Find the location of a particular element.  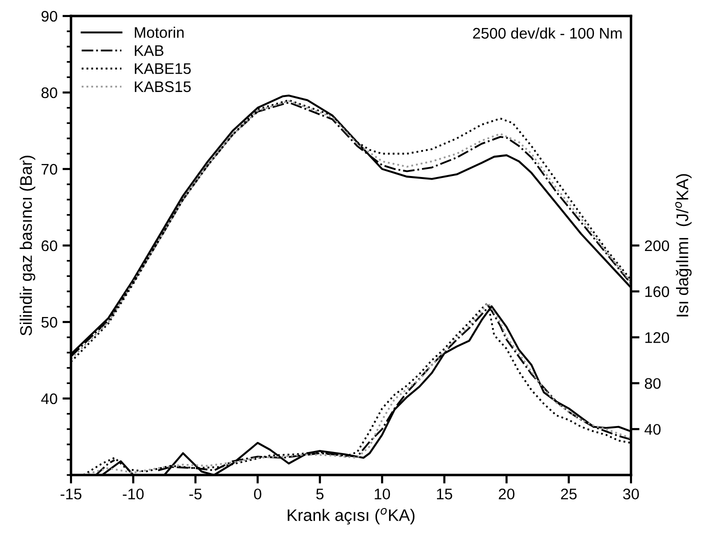

x-tick-label: -15 is located at coordinates (71, 494).